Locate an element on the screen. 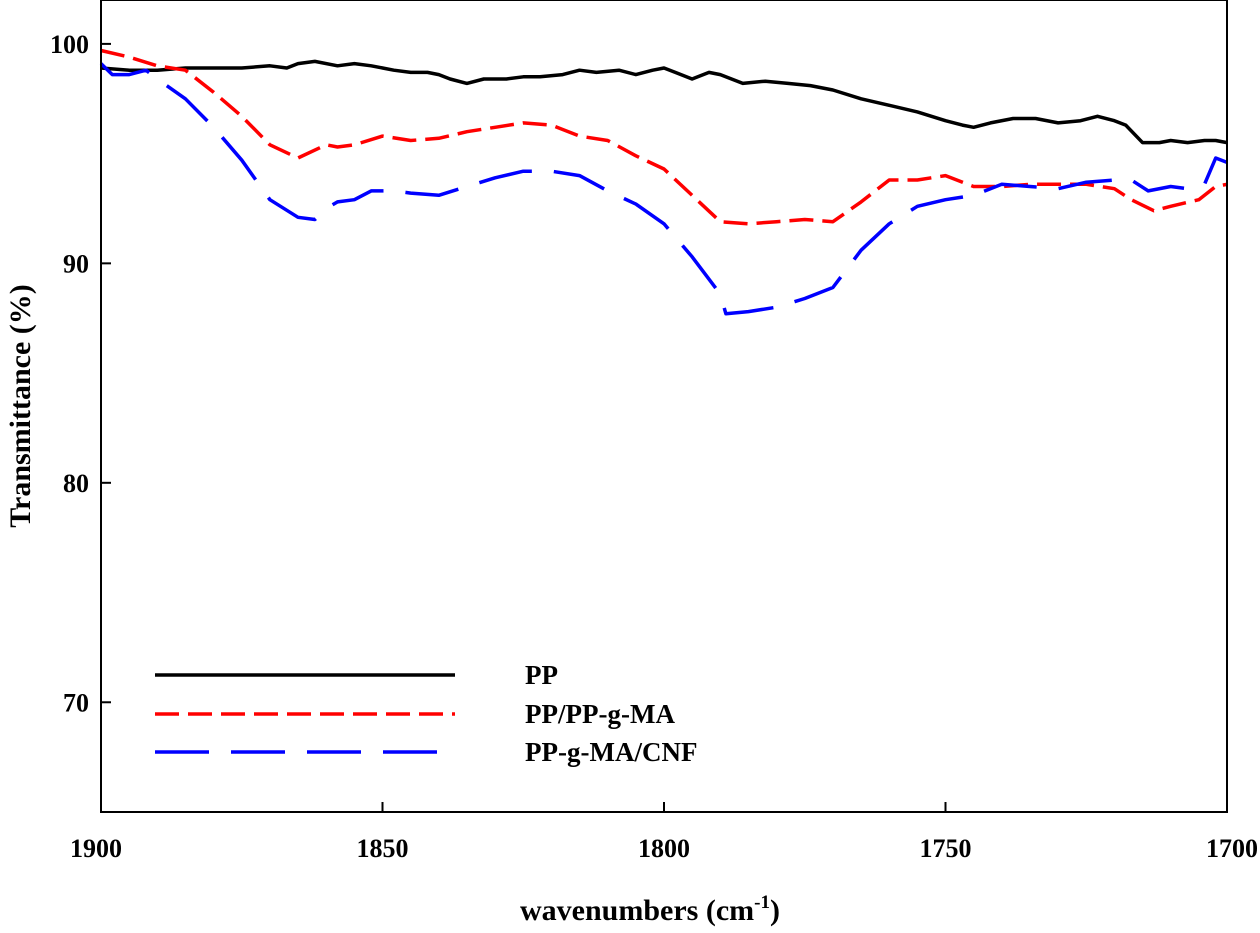 This screenshot has height=933, width=1260. x-axis-title-suffix: ) is located at coordinates (775, 910).